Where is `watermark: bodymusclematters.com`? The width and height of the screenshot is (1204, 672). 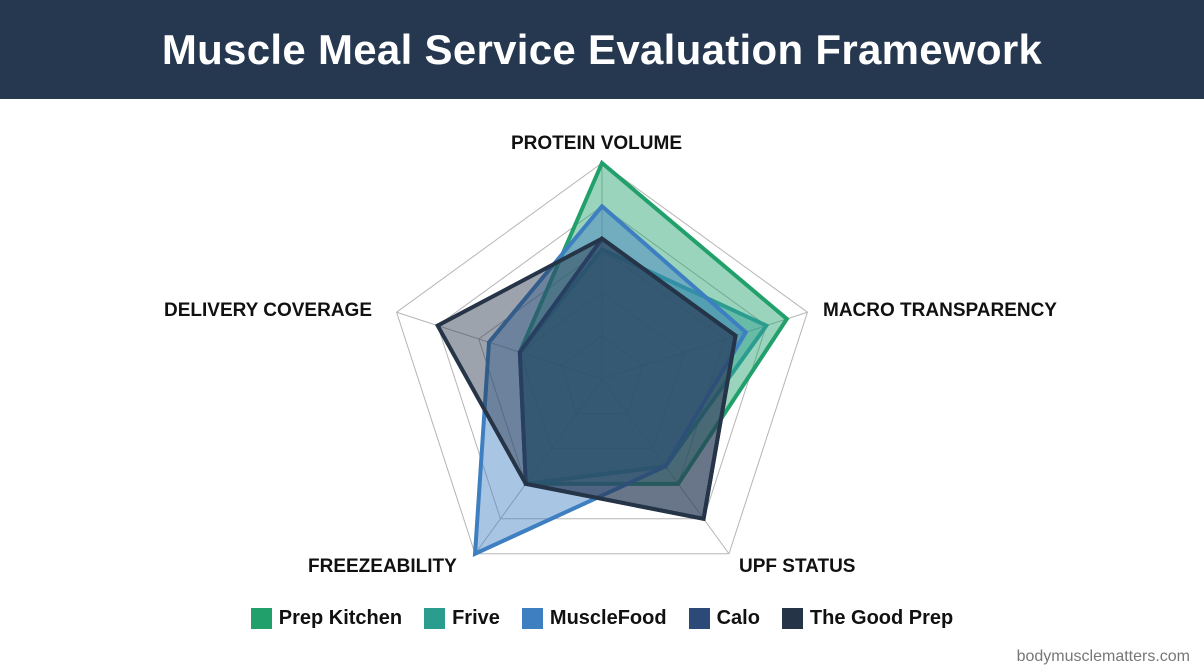 watermark: bodymusclematters.com is located at coordinates (1103, 656).